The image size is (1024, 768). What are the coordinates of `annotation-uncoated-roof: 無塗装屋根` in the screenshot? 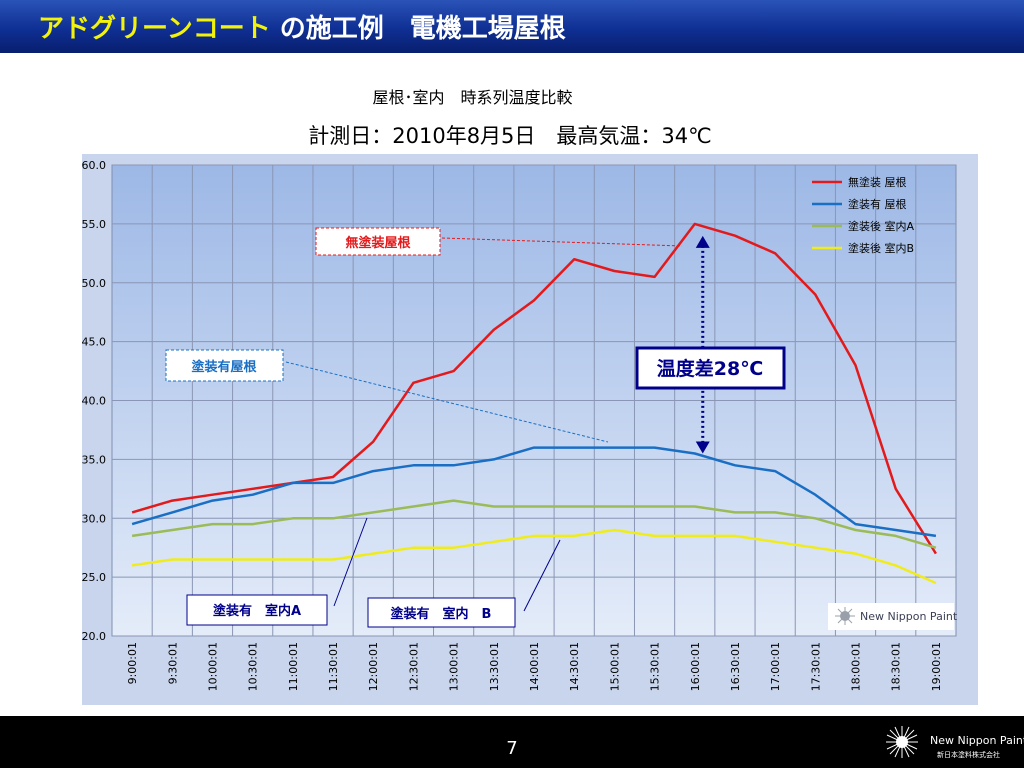 It's located at (378, 243).